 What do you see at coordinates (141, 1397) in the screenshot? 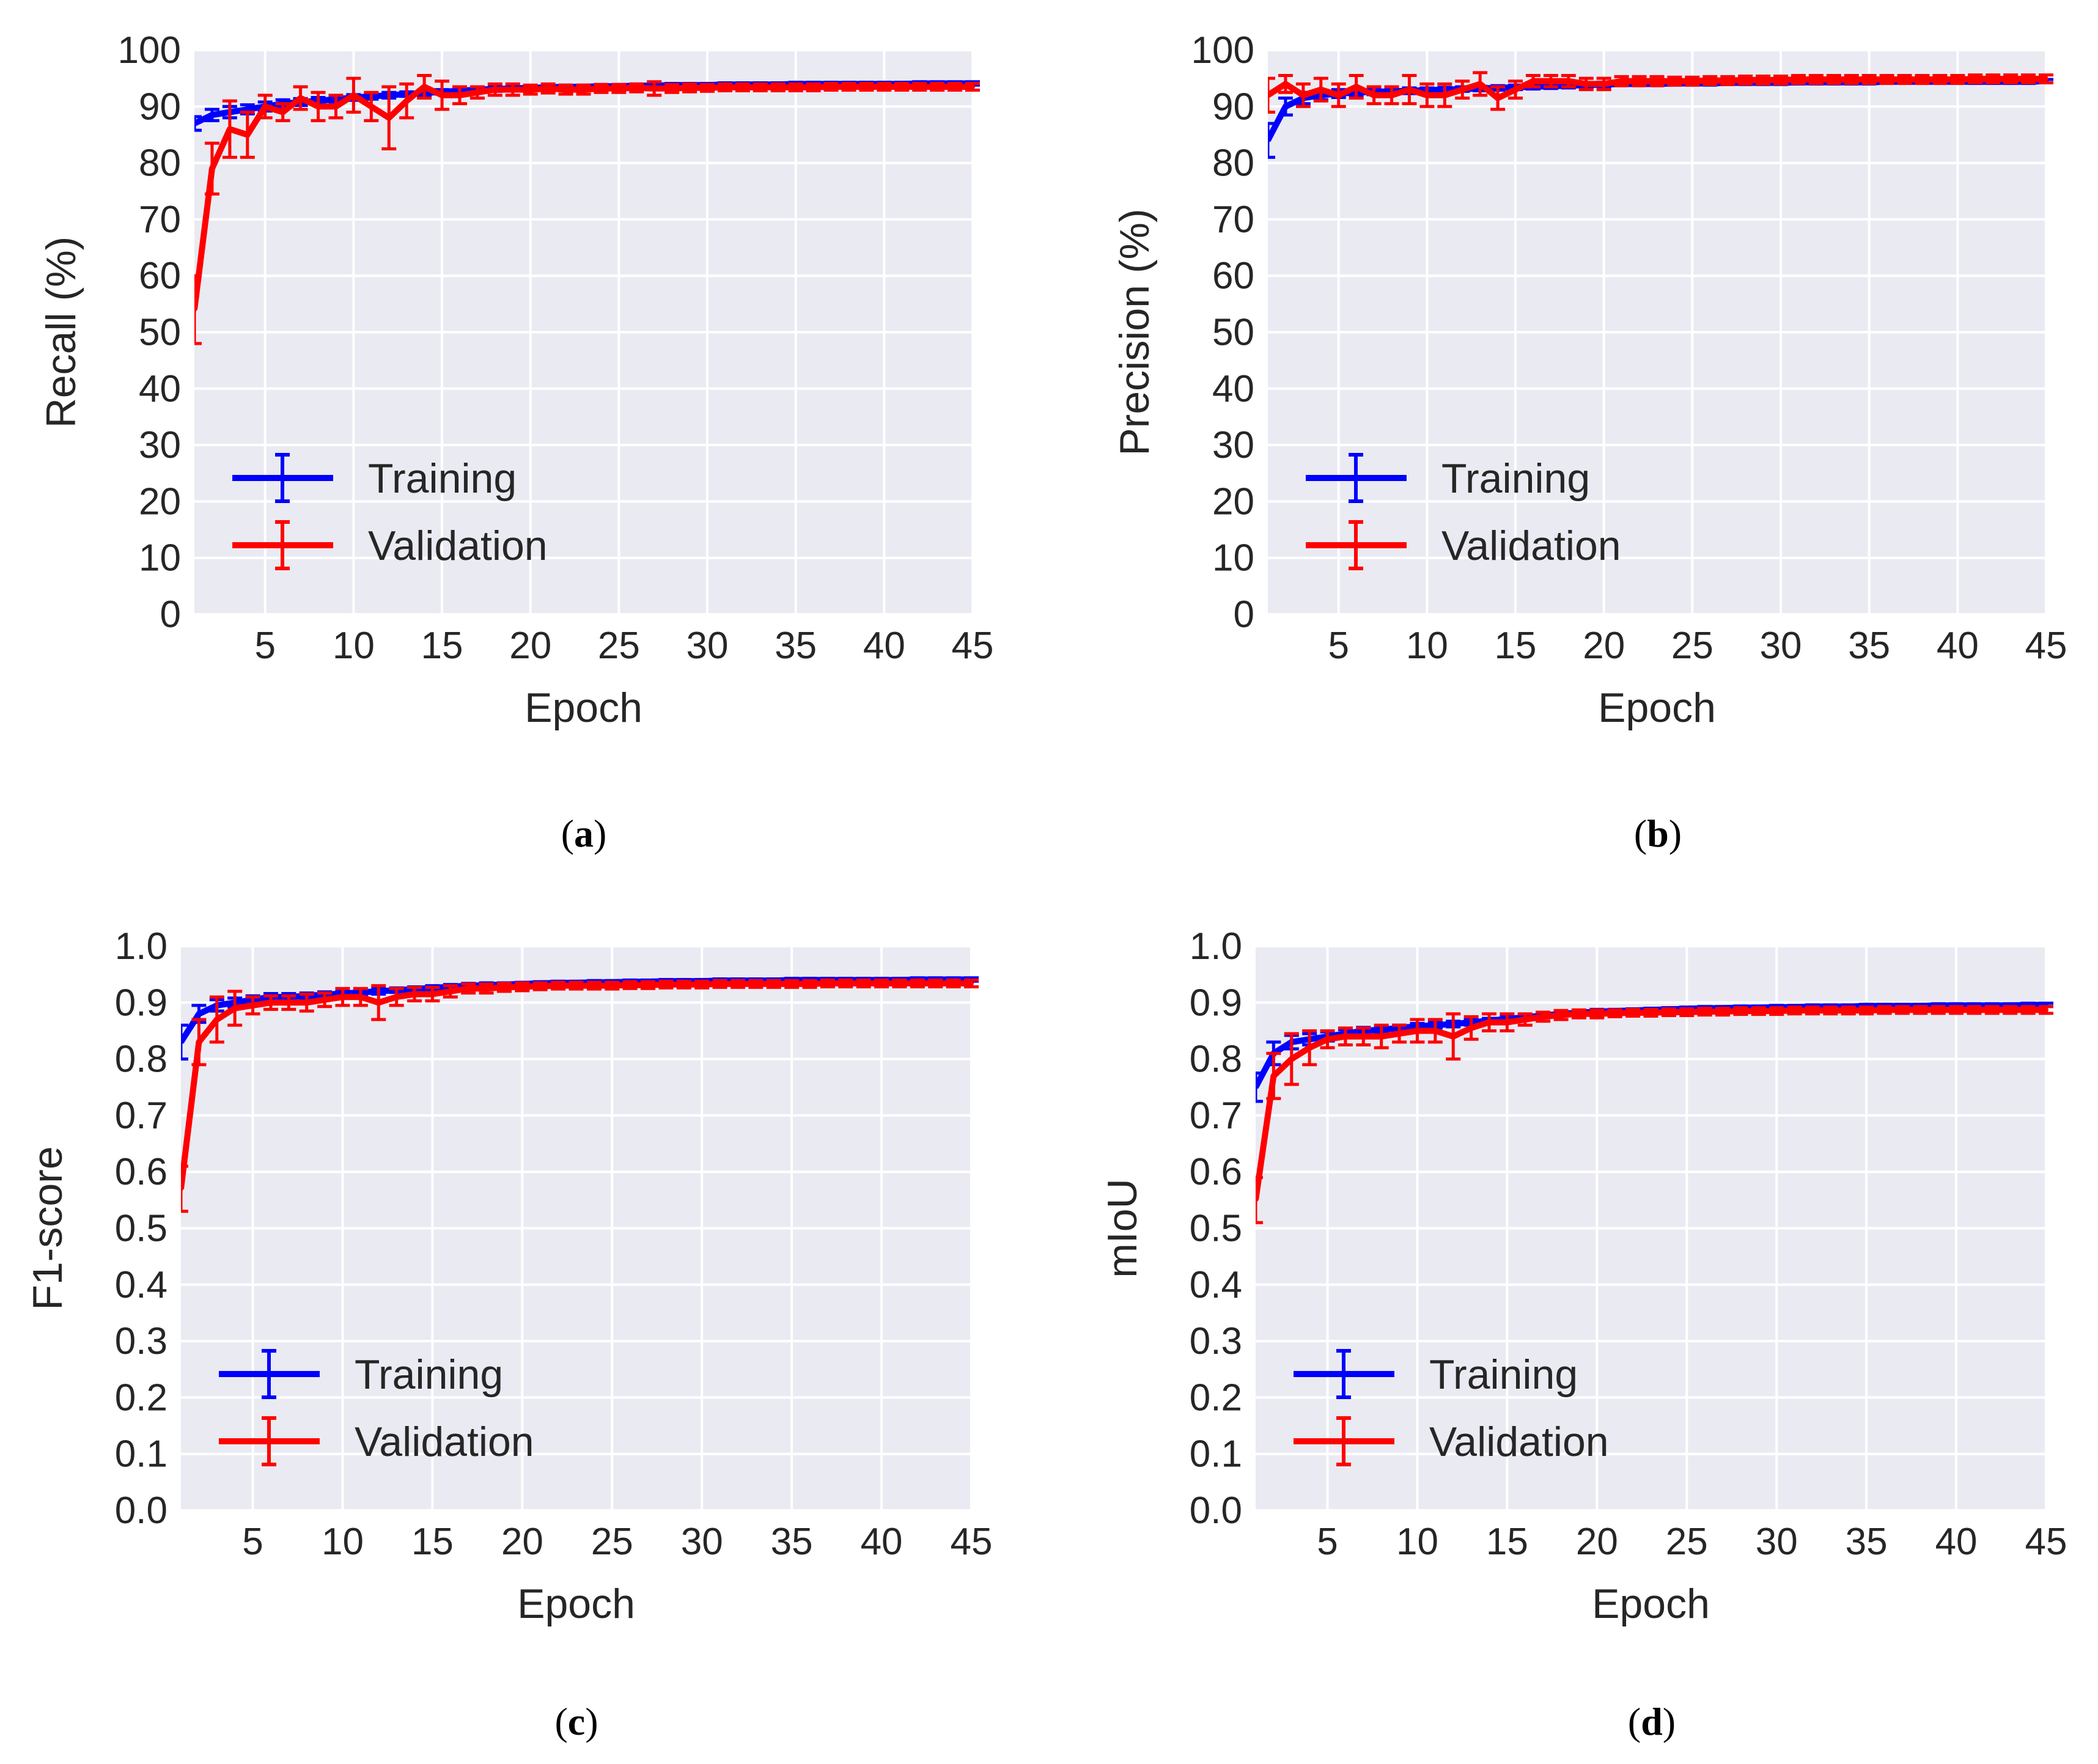
I see `y-tick-label: 0.2` at bounding box center [141, 1397].